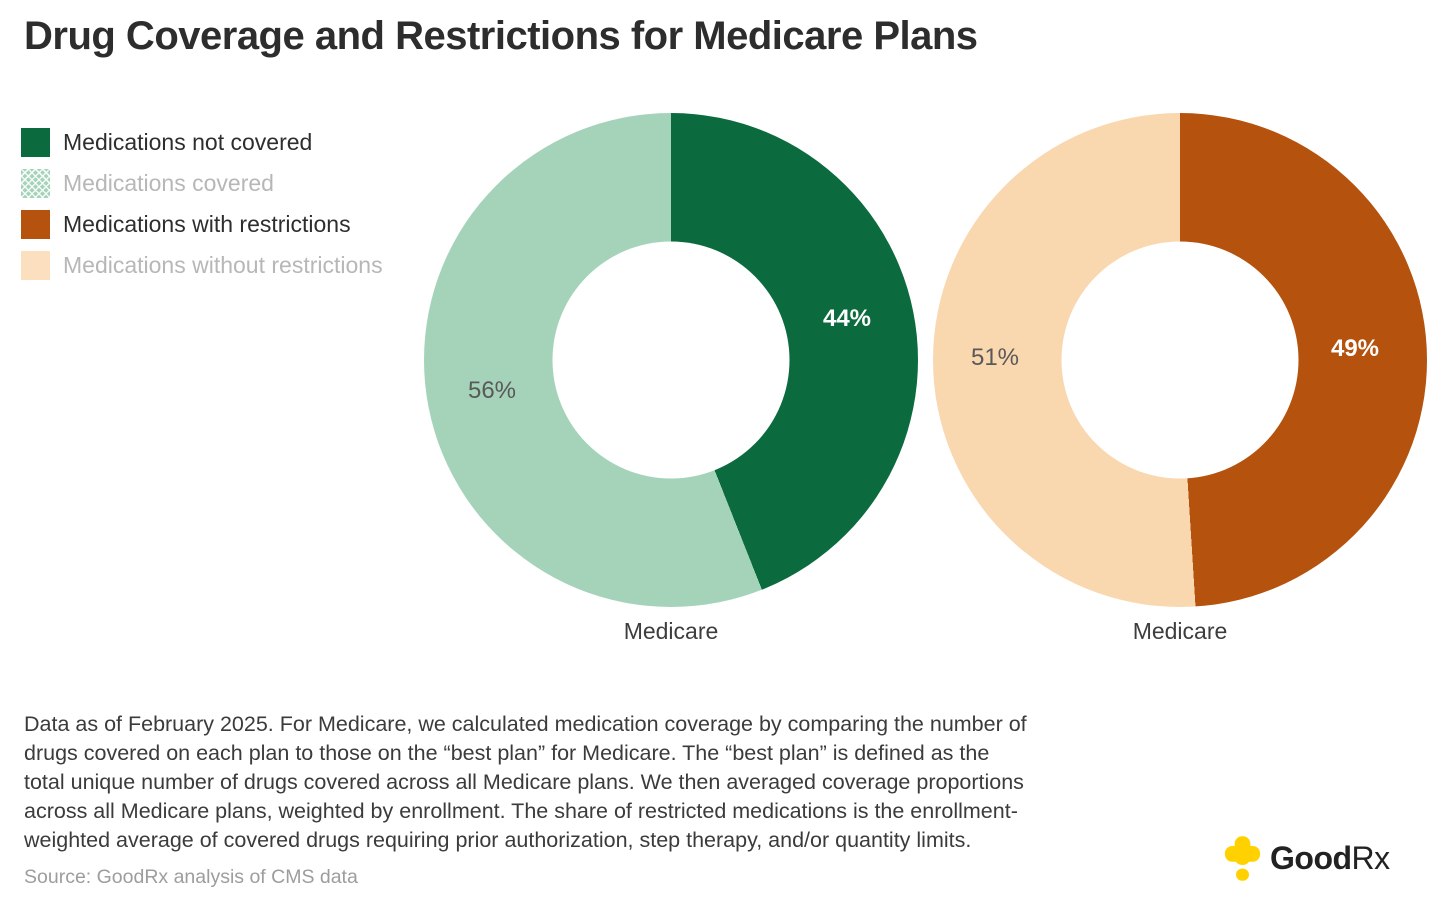  What do you see at coordinates (847, 318) in the screenshot?
I see `slice-label-not-covered: 44%` at bounding box center [847, 318].